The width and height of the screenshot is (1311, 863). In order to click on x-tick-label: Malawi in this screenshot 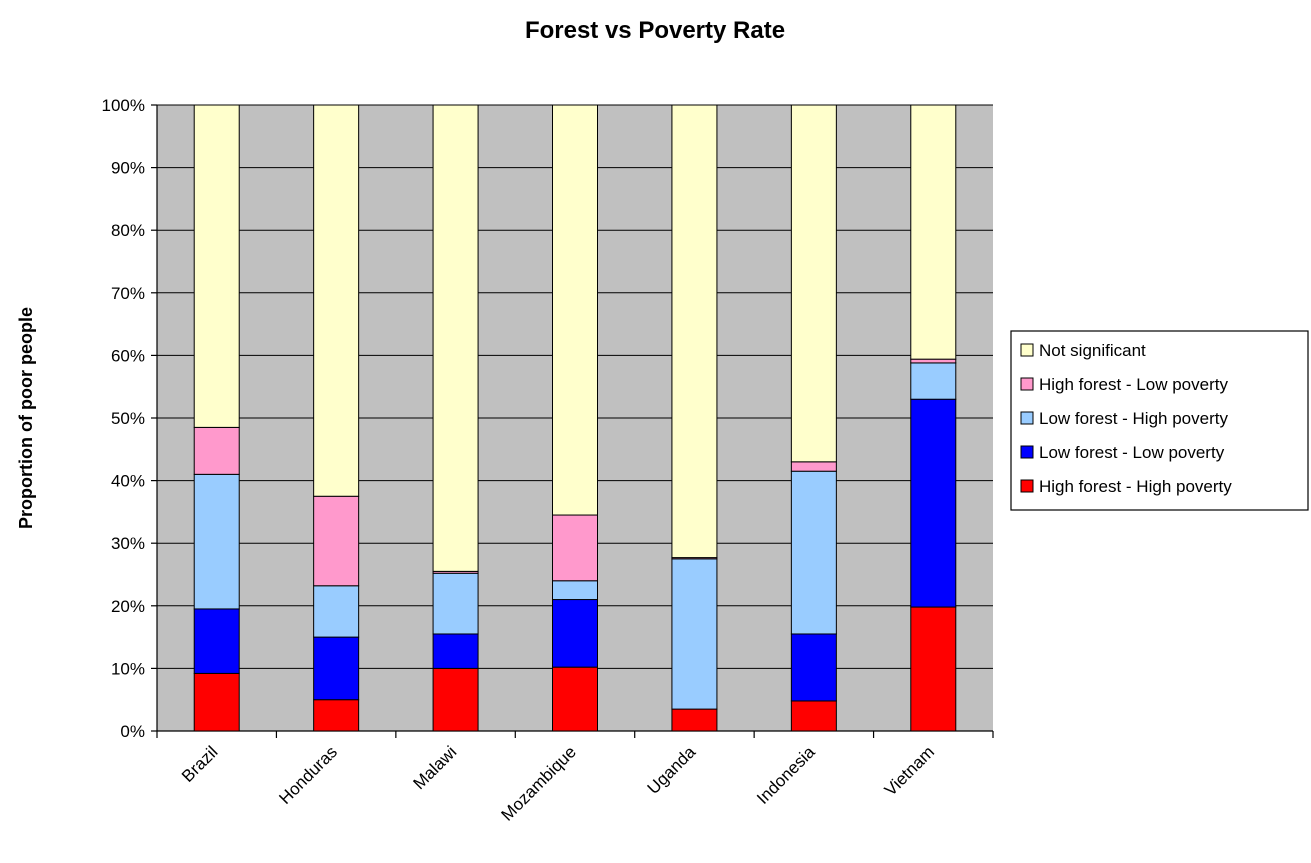, I will do `click(435, 767)`.